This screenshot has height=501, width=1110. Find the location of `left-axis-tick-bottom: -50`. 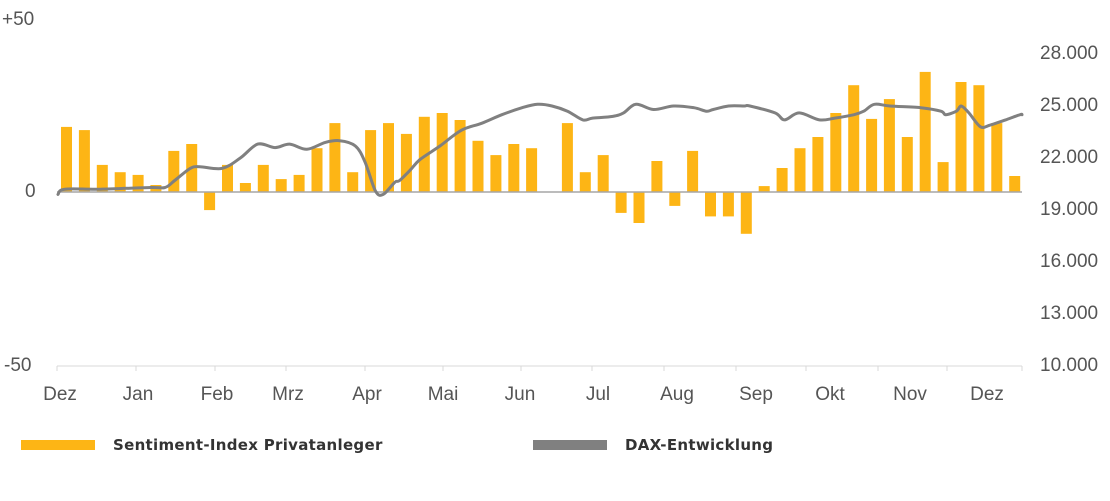

left-axis-tick-bottom: -50 is located at coordinates (18, 365).